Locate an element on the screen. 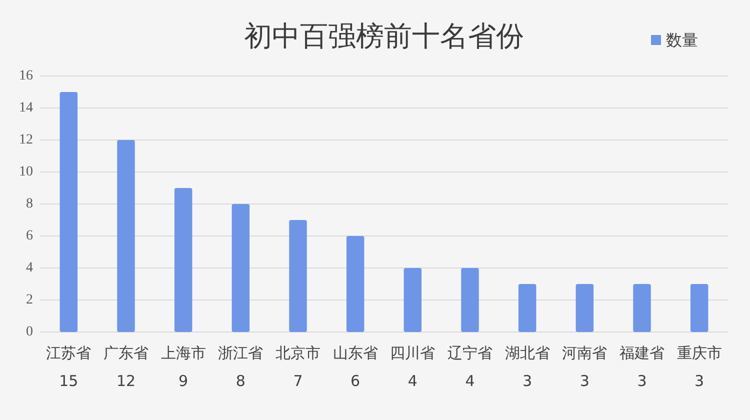  category: 浙江省 is located at coordinates (241, 353).